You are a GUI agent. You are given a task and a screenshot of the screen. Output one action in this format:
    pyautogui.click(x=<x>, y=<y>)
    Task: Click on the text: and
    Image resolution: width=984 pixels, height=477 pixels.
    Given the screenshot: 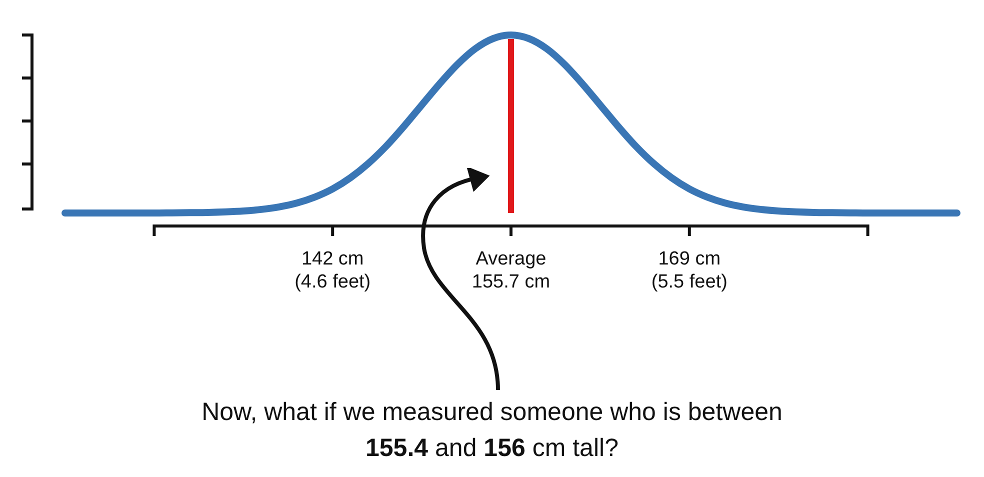 What is the action you would take?
    pyautogui.click(x=456, y=448)
    